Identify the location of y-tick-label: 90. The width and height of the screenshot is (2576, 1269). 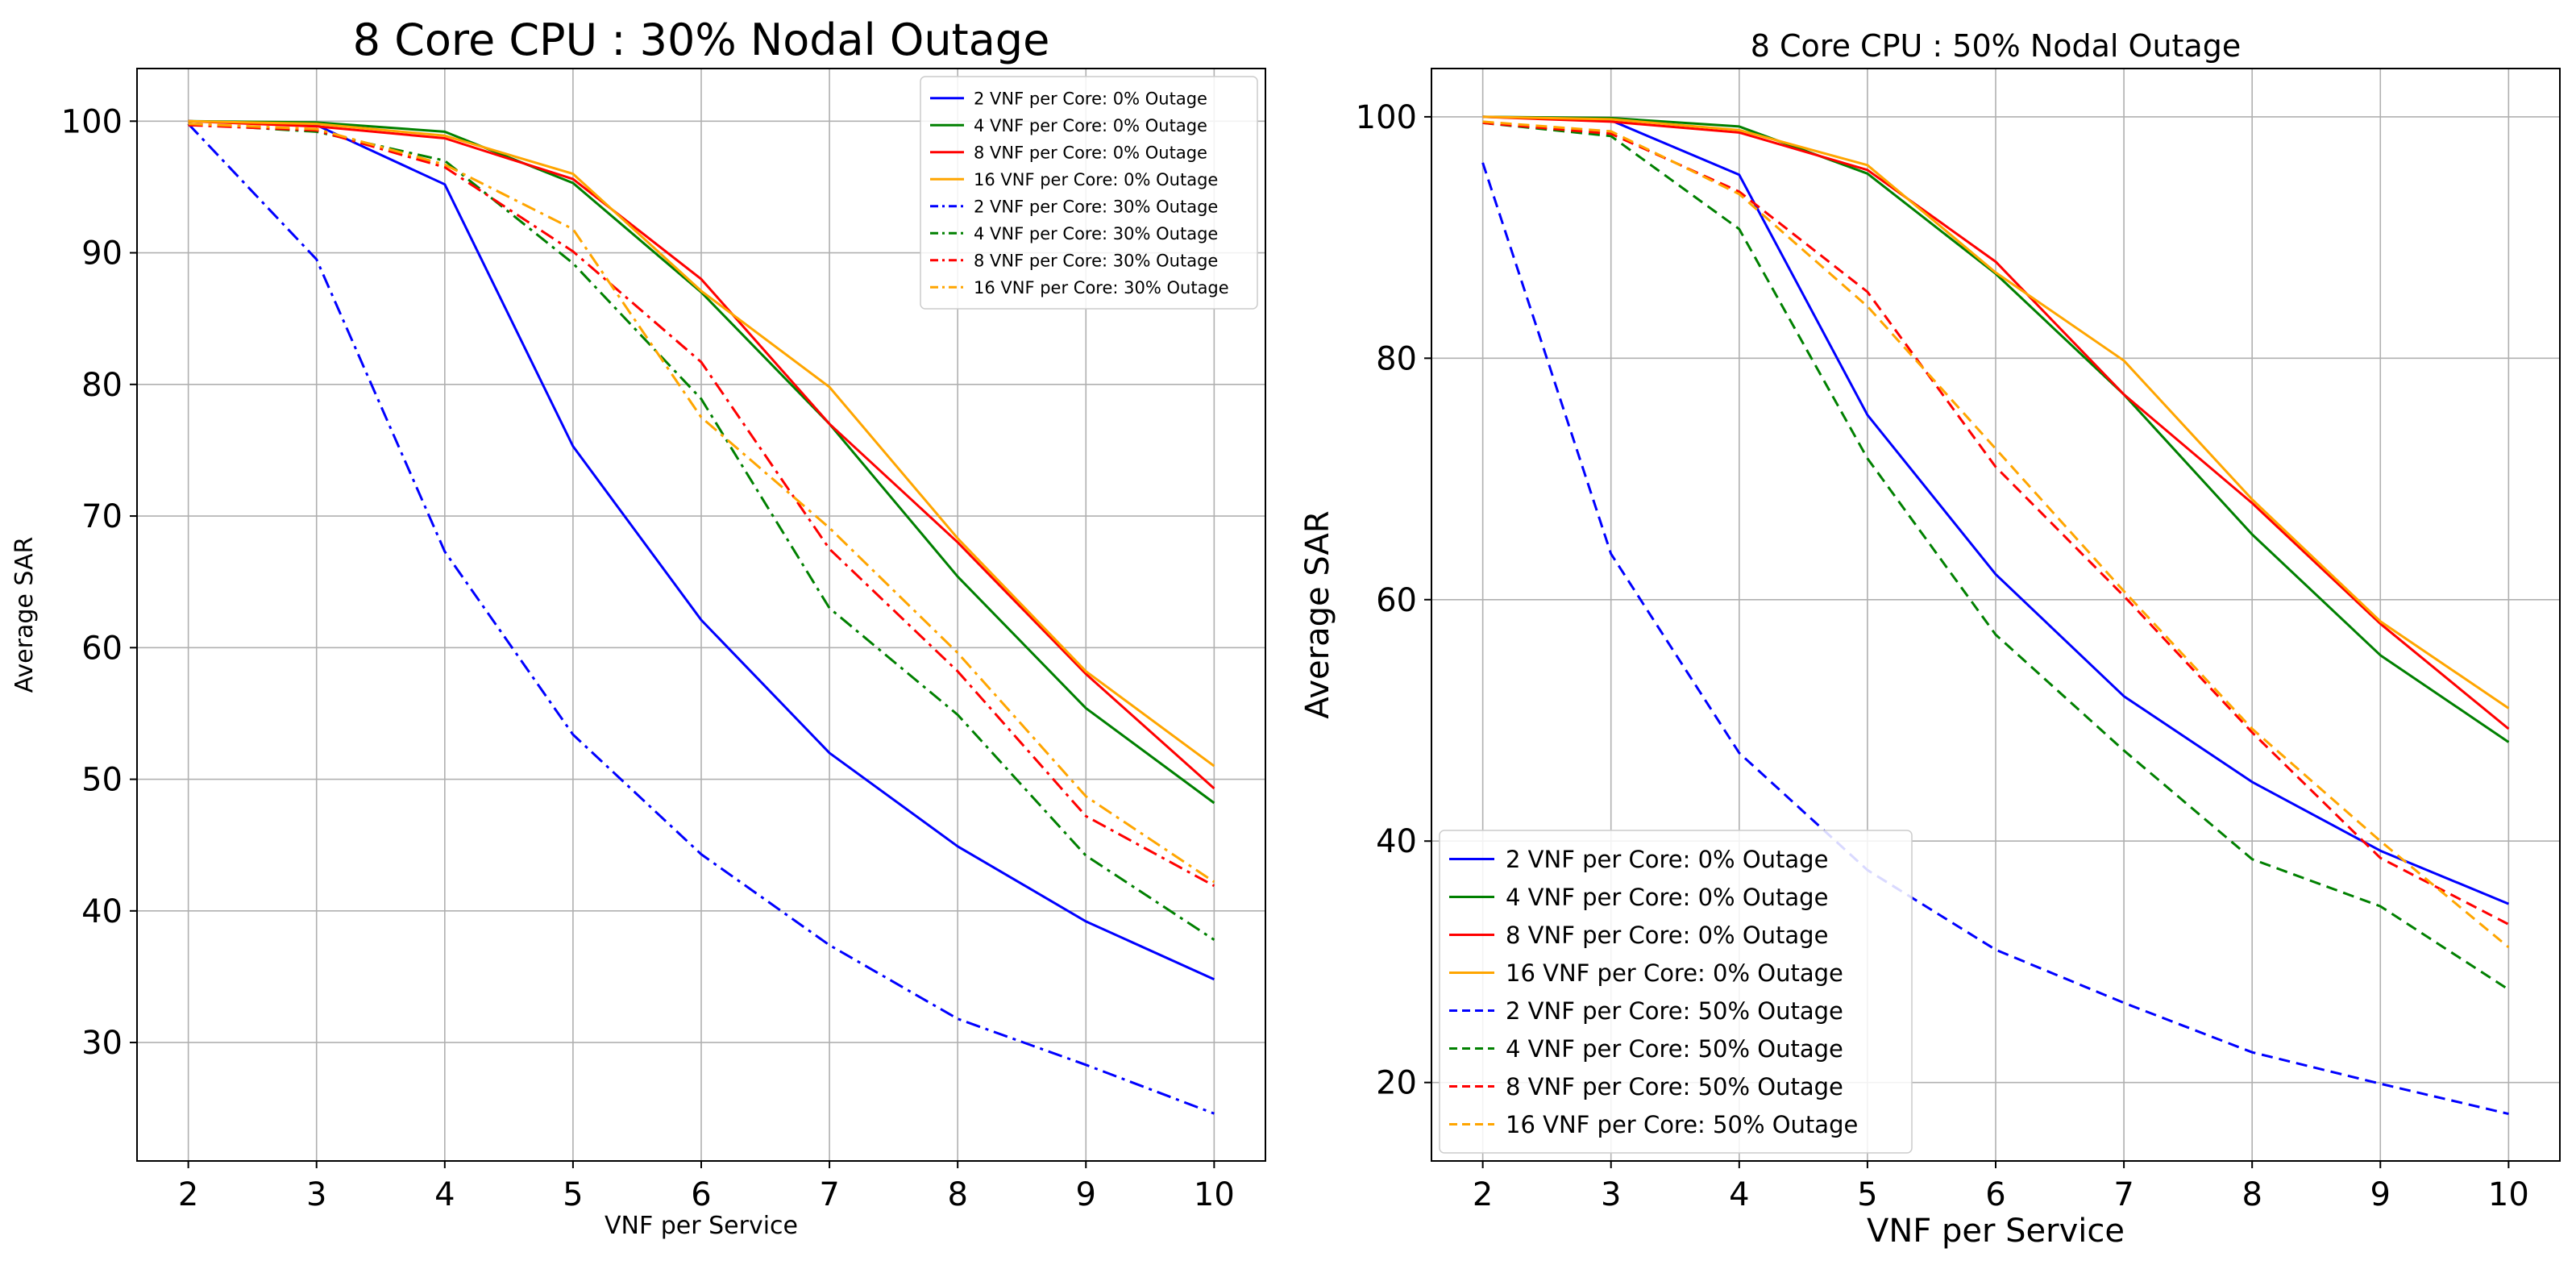
(102, 254).